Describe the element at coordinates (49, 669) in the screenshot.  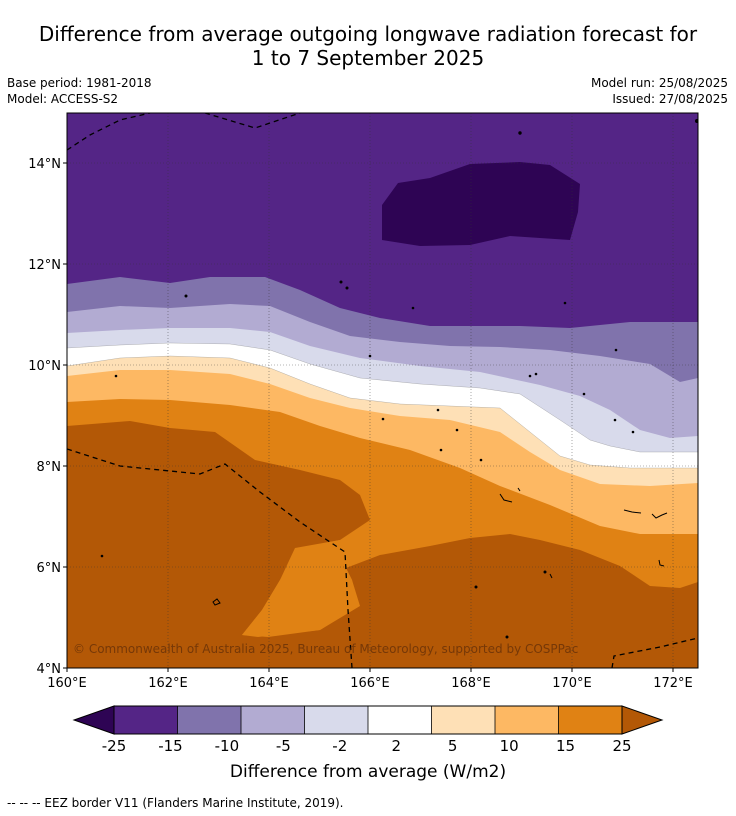
I see `lat-tick-label: 4°N` at that location.